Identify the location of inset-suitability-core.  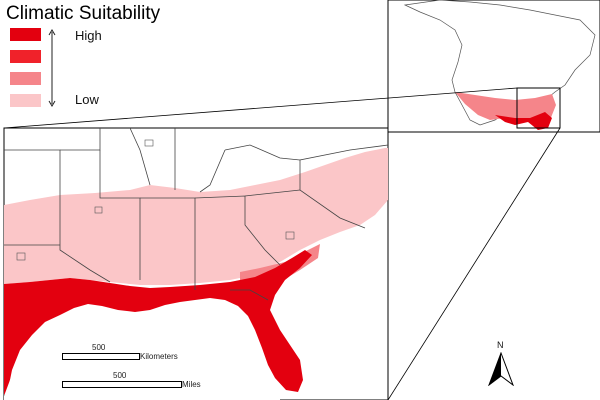
(523, 121).